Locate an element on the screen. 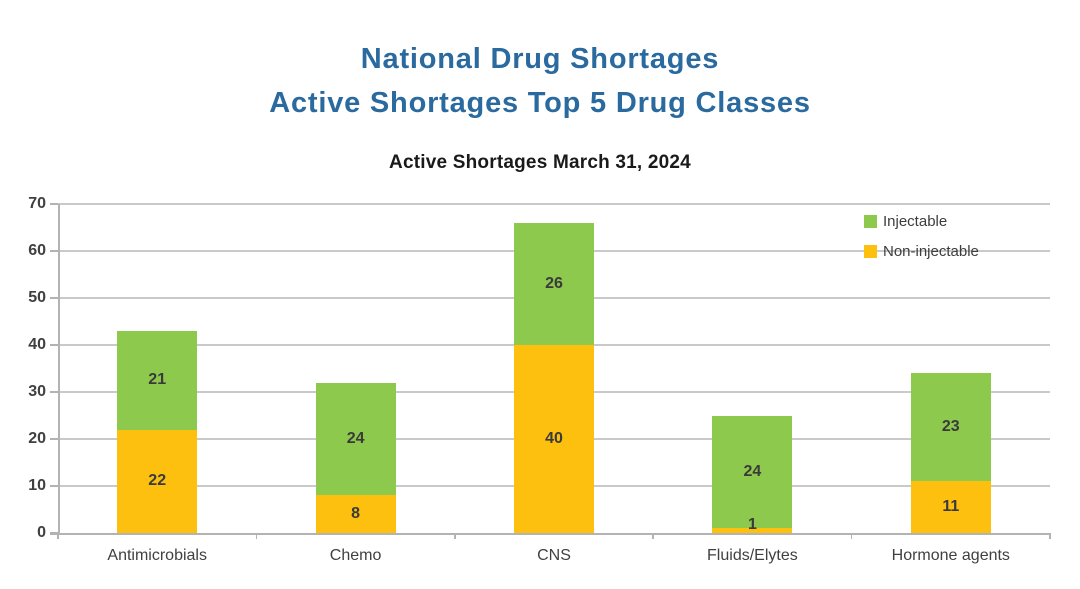  legend-label-Non-injectable: Non-injectable is located at coordinates (931, 251).